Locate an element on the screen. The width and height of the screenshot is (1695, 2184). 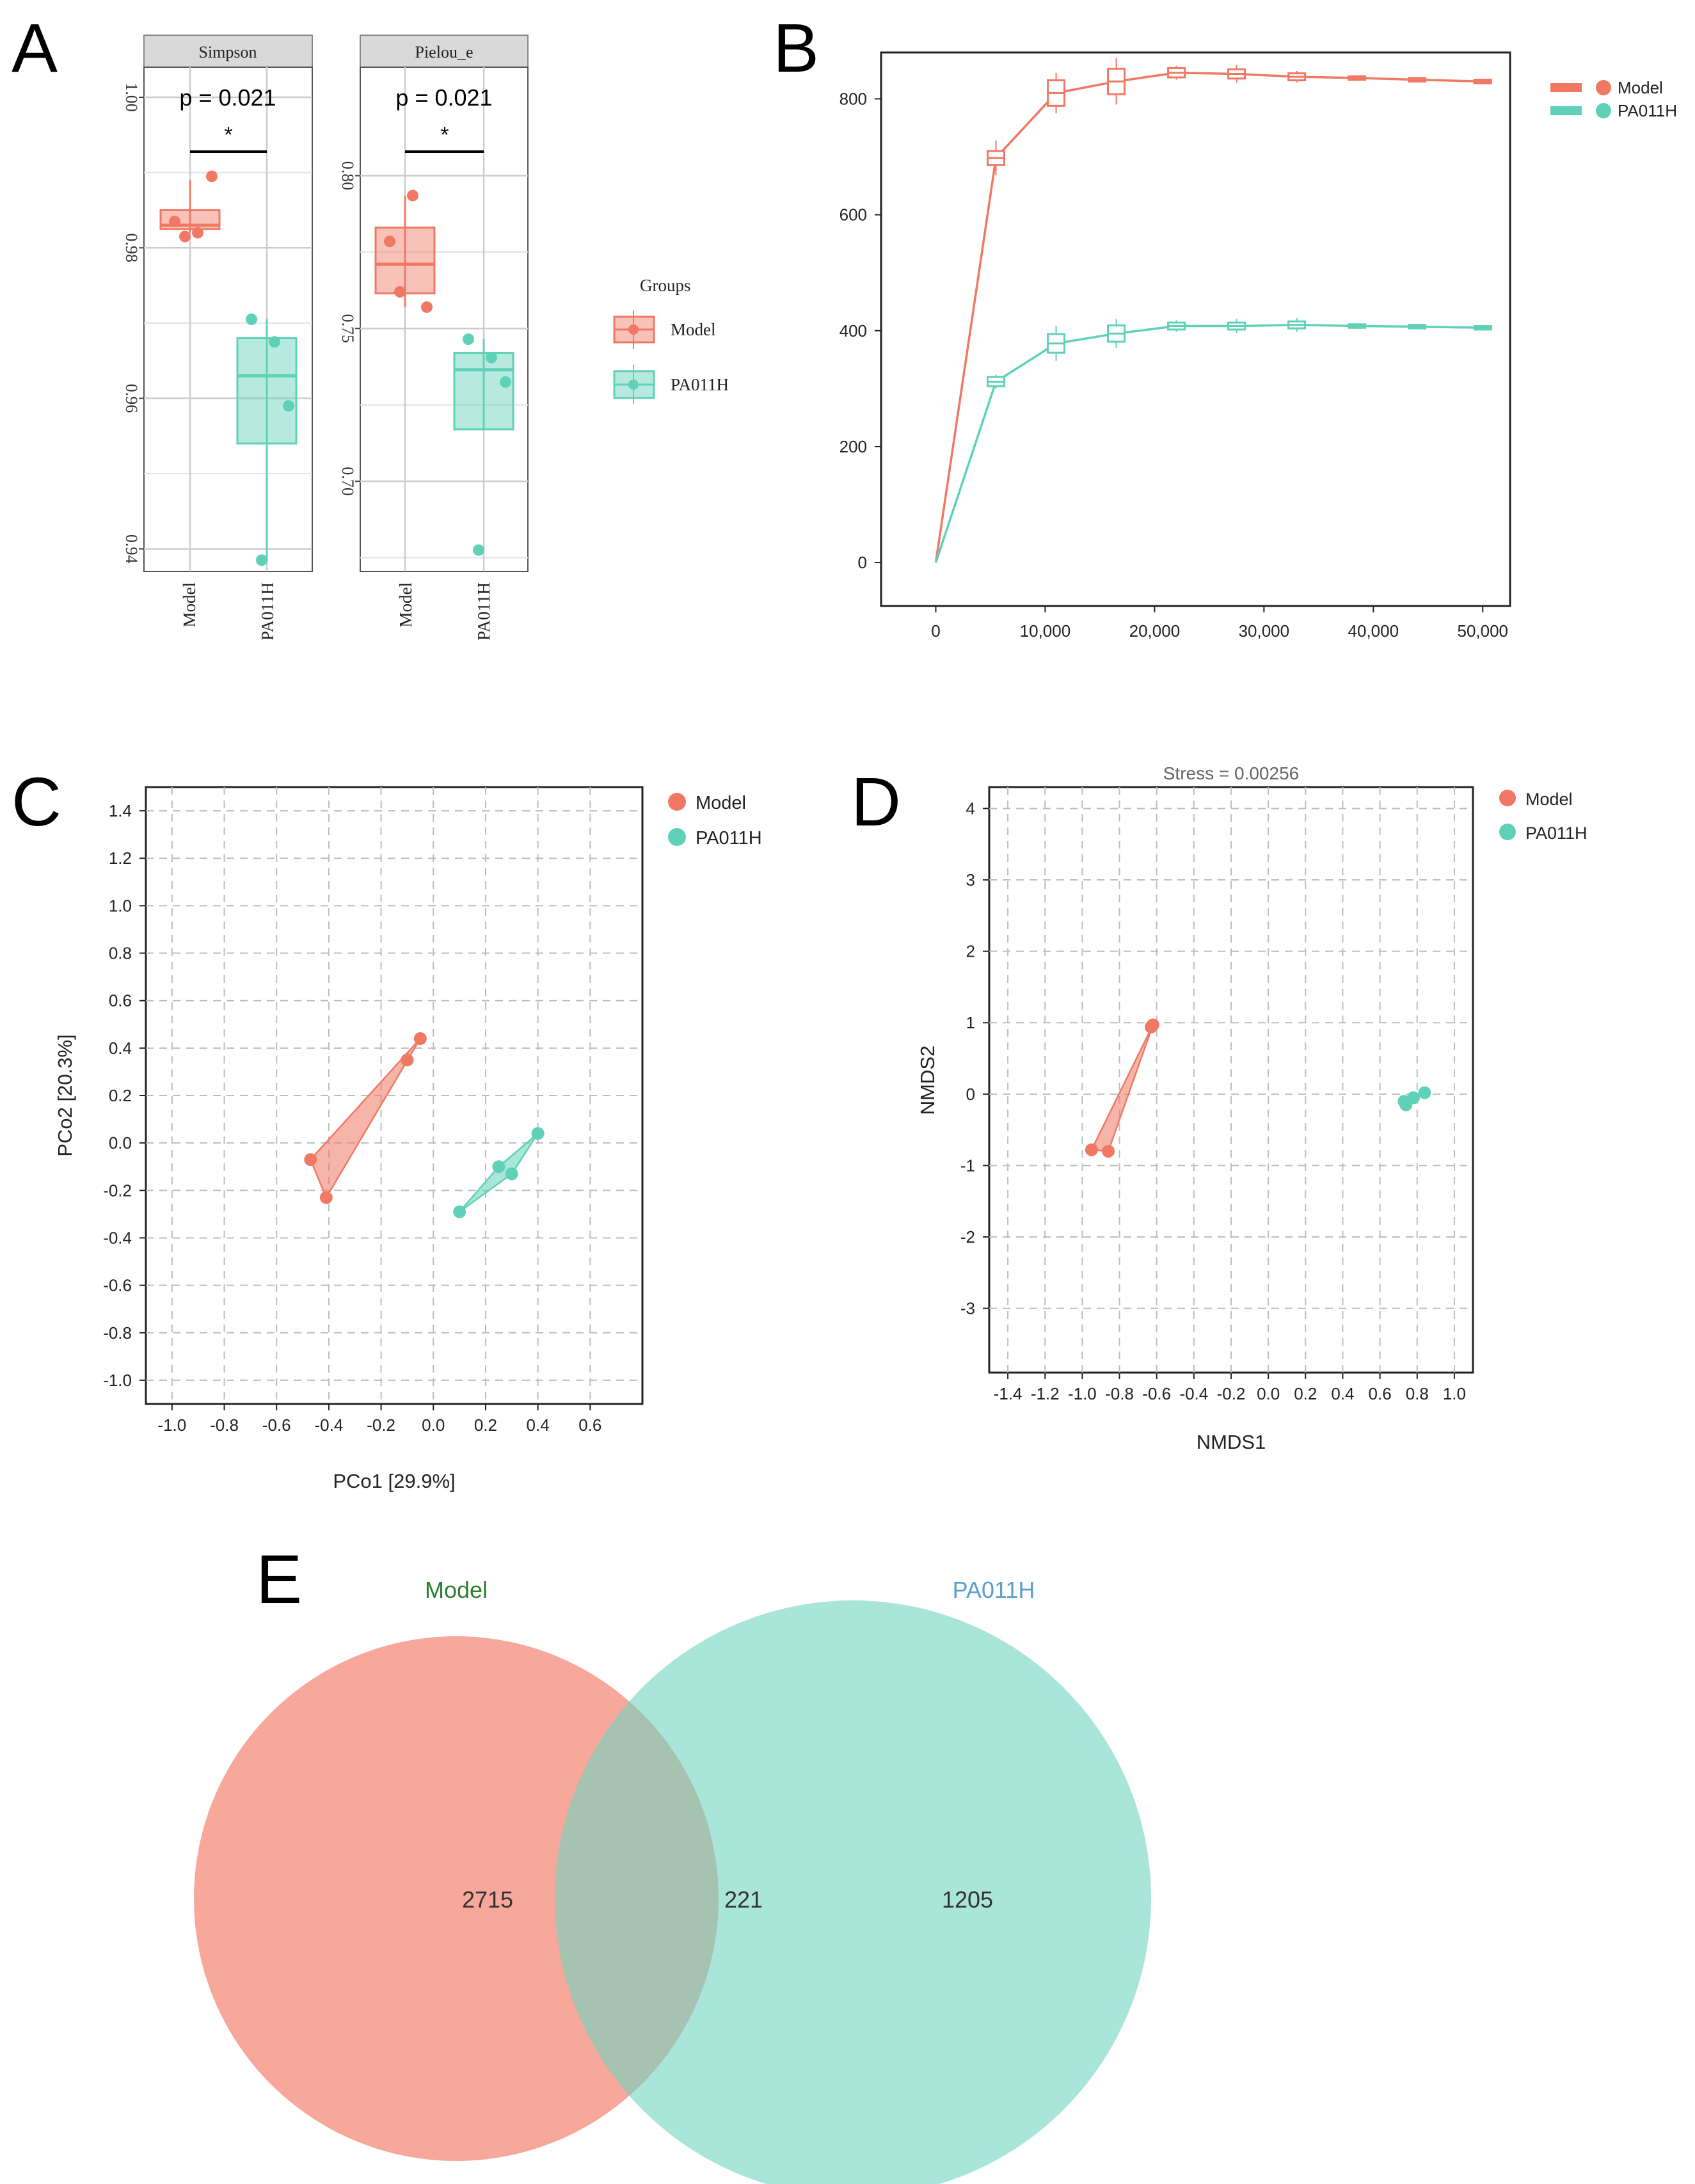
venn-value-model-only: 2715 is located at coordinates (488, 1899).